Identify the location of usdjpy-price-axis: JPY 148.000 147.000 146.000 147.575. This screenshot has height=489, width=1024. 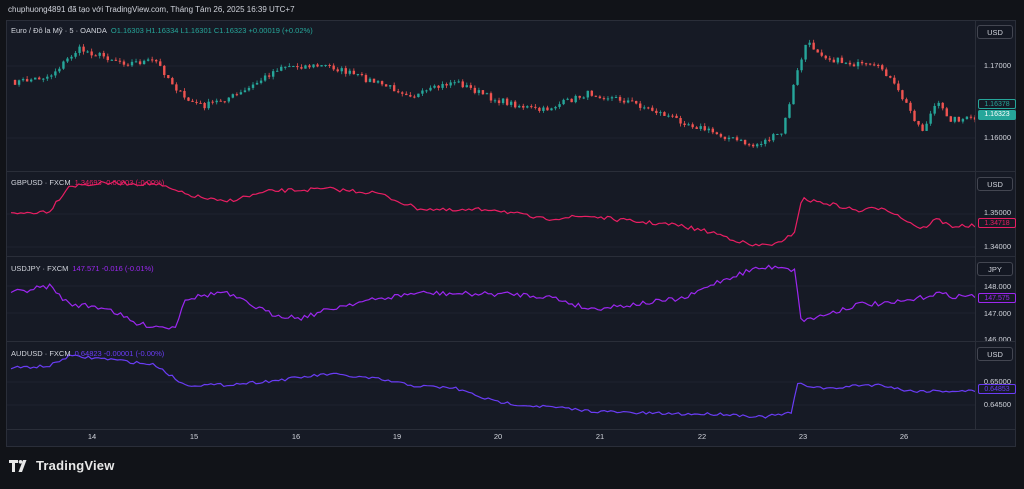
(996, 300).